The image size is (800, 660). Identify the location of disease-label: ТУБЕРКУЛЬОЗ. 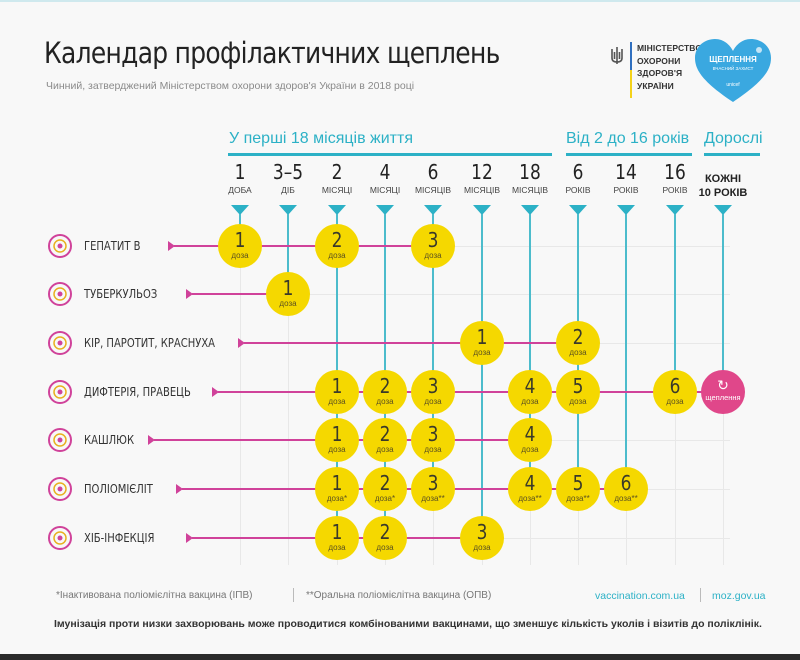
(121, 293).